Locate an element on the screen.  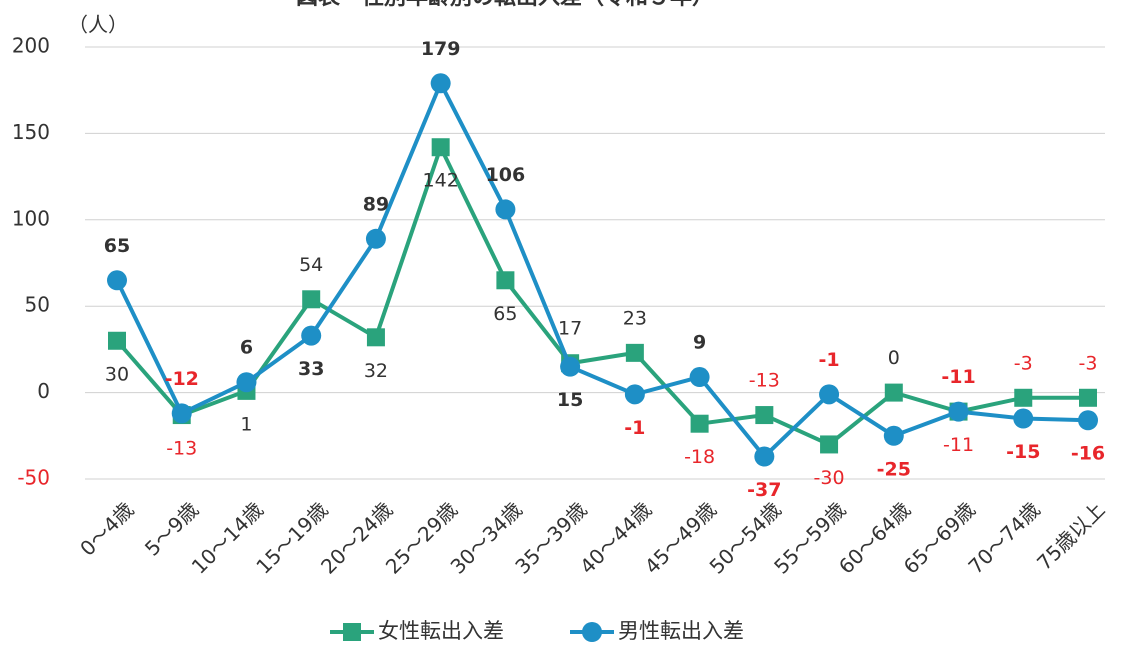
data-label: 9 is located at coordinates (699, 343).